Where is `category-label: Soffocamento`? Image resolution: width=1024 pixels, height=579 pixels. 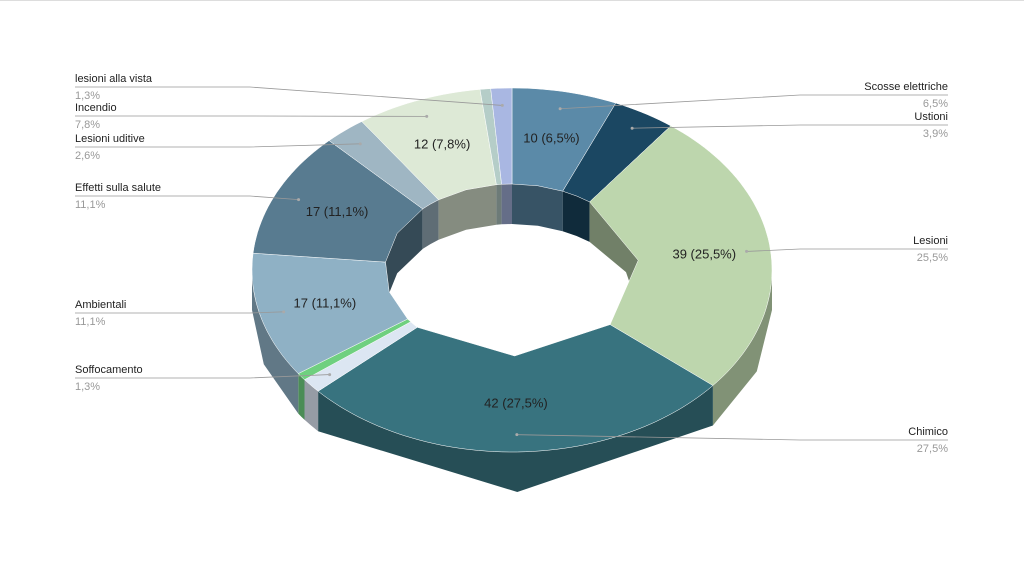
category-label: Soffocamento is located at coordinates (109, 370).